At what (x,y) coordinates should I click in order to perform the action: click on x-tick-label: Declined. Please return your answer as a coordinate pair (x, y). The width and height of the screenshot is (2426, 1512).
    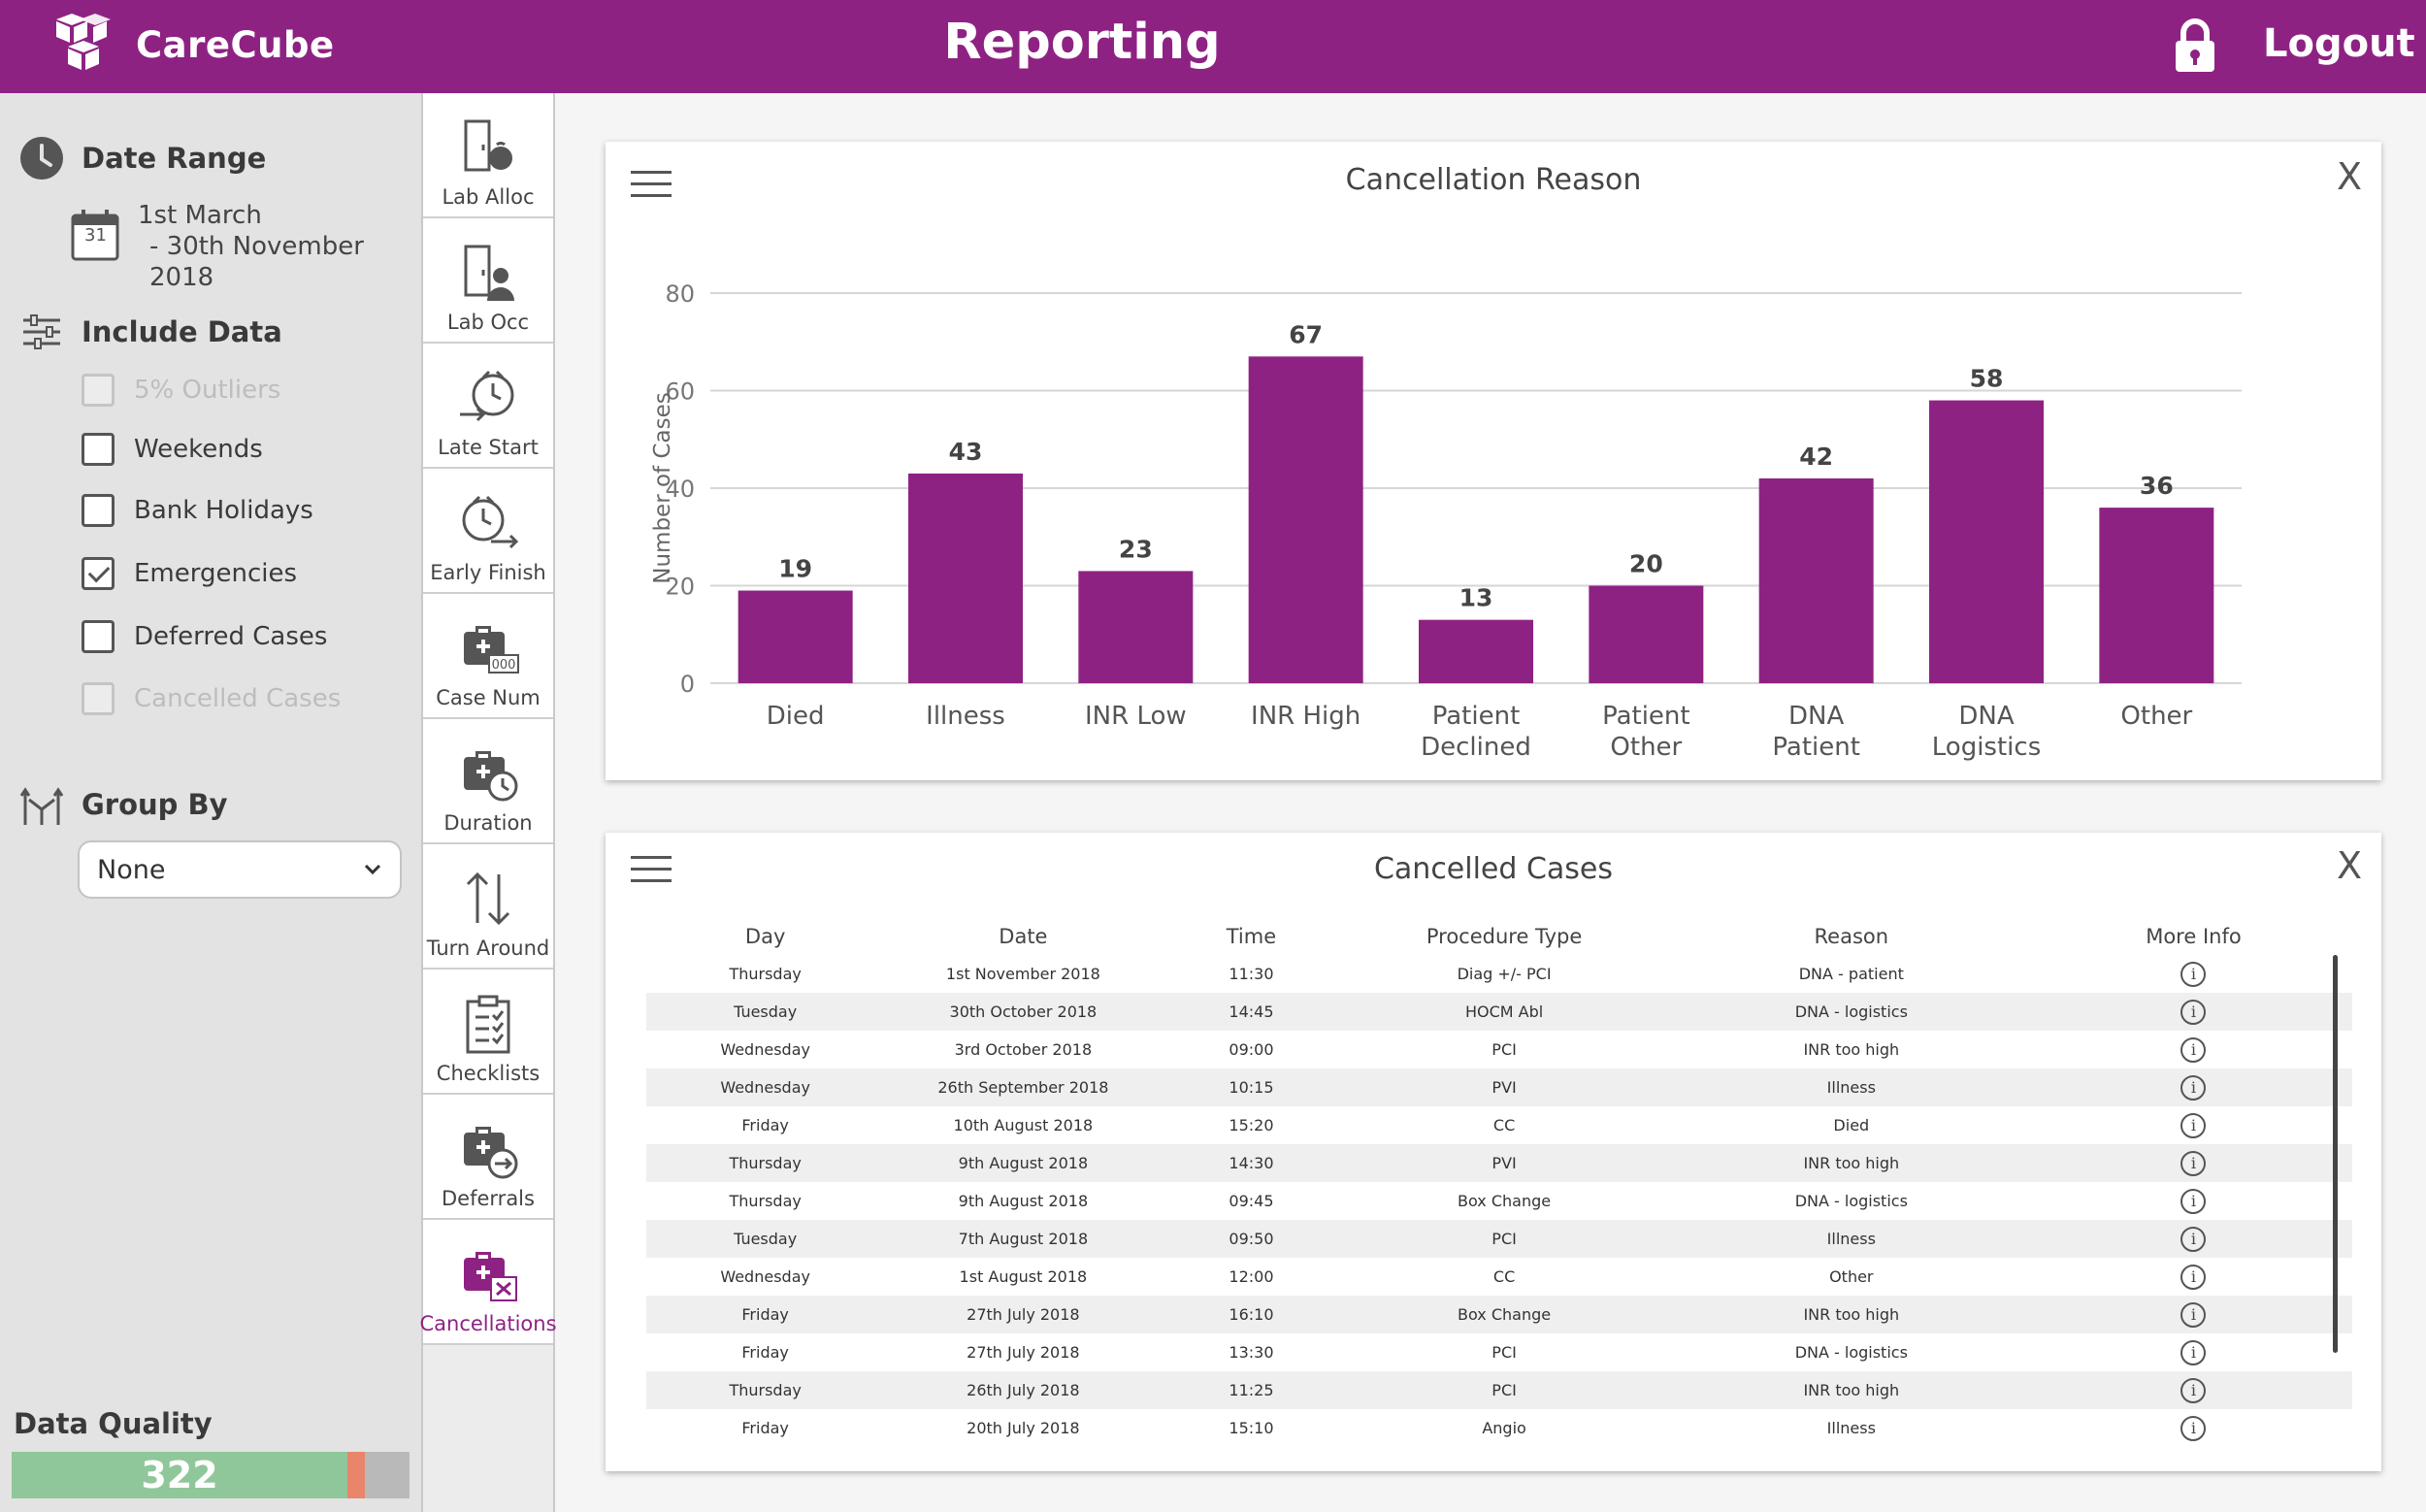
    Looking at the image, I should click on (1476, 747).